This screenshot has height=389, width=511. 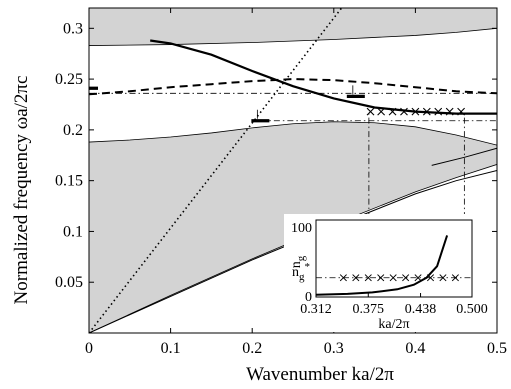 I want to click on inset-y-tick-label-0: 100, so click(x=301, y=228).